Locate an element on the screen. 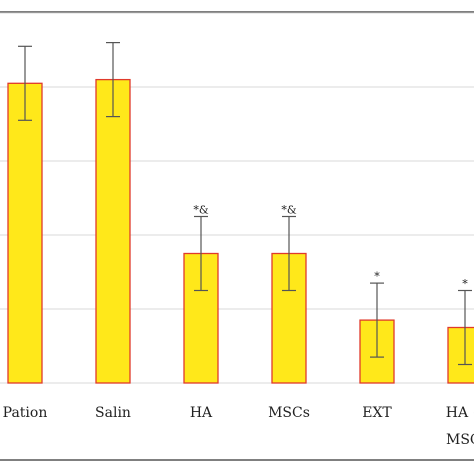 Image resolution: width=474 pixels, height=474 pixels. x-tick-label: Pation is located at coordinates (25, 413).